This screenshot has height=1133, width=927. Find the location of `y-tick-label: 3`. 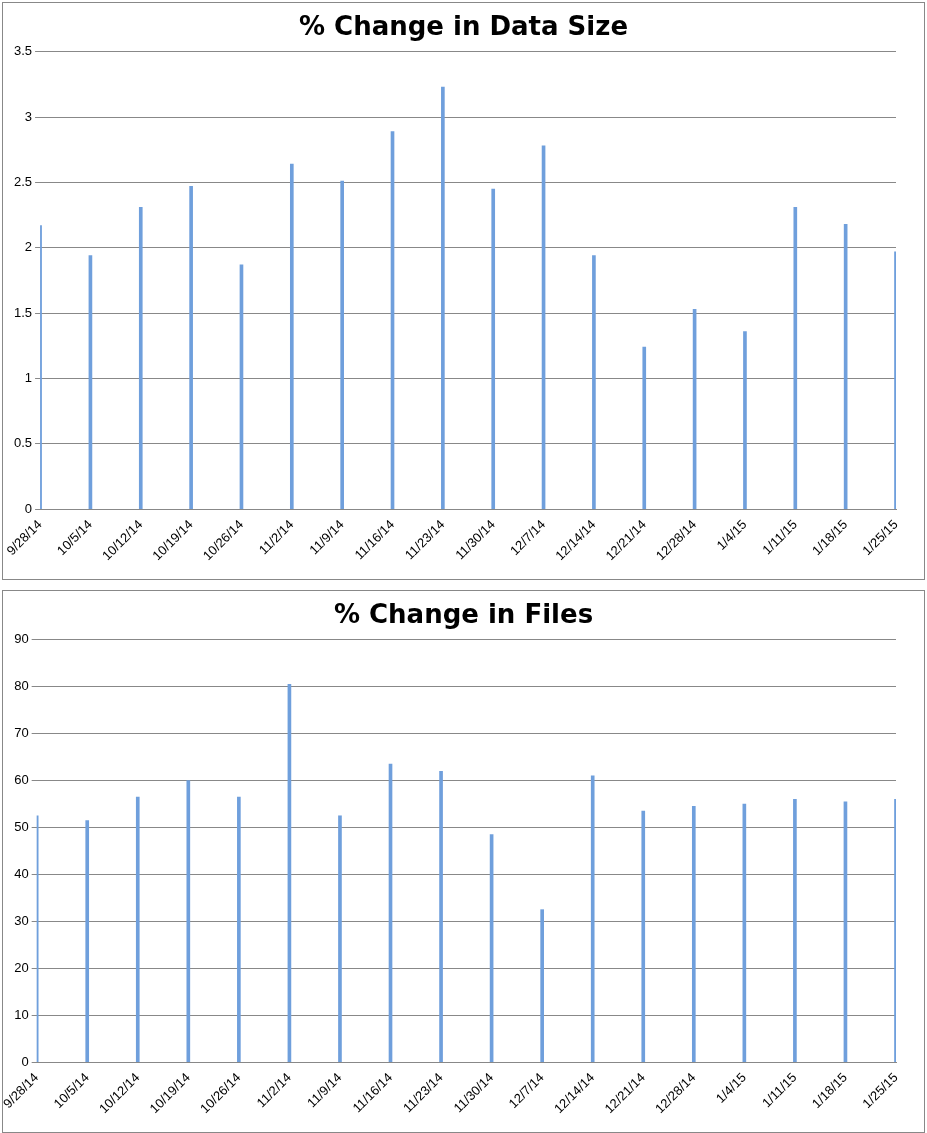

y-tick-label: 3 is located at coordinates (28, 116).